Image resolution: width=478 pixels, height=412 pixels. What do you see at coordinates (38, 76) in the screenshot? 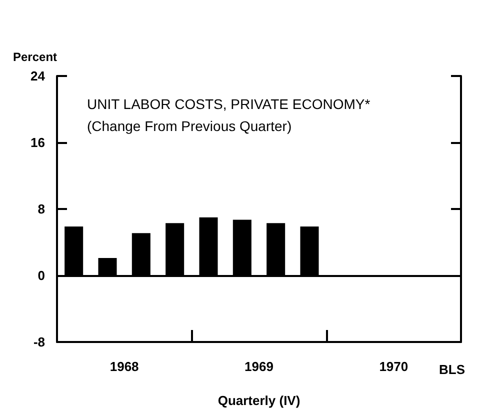
I see `y-tick-label: 24` at bounding box center [38, 76].